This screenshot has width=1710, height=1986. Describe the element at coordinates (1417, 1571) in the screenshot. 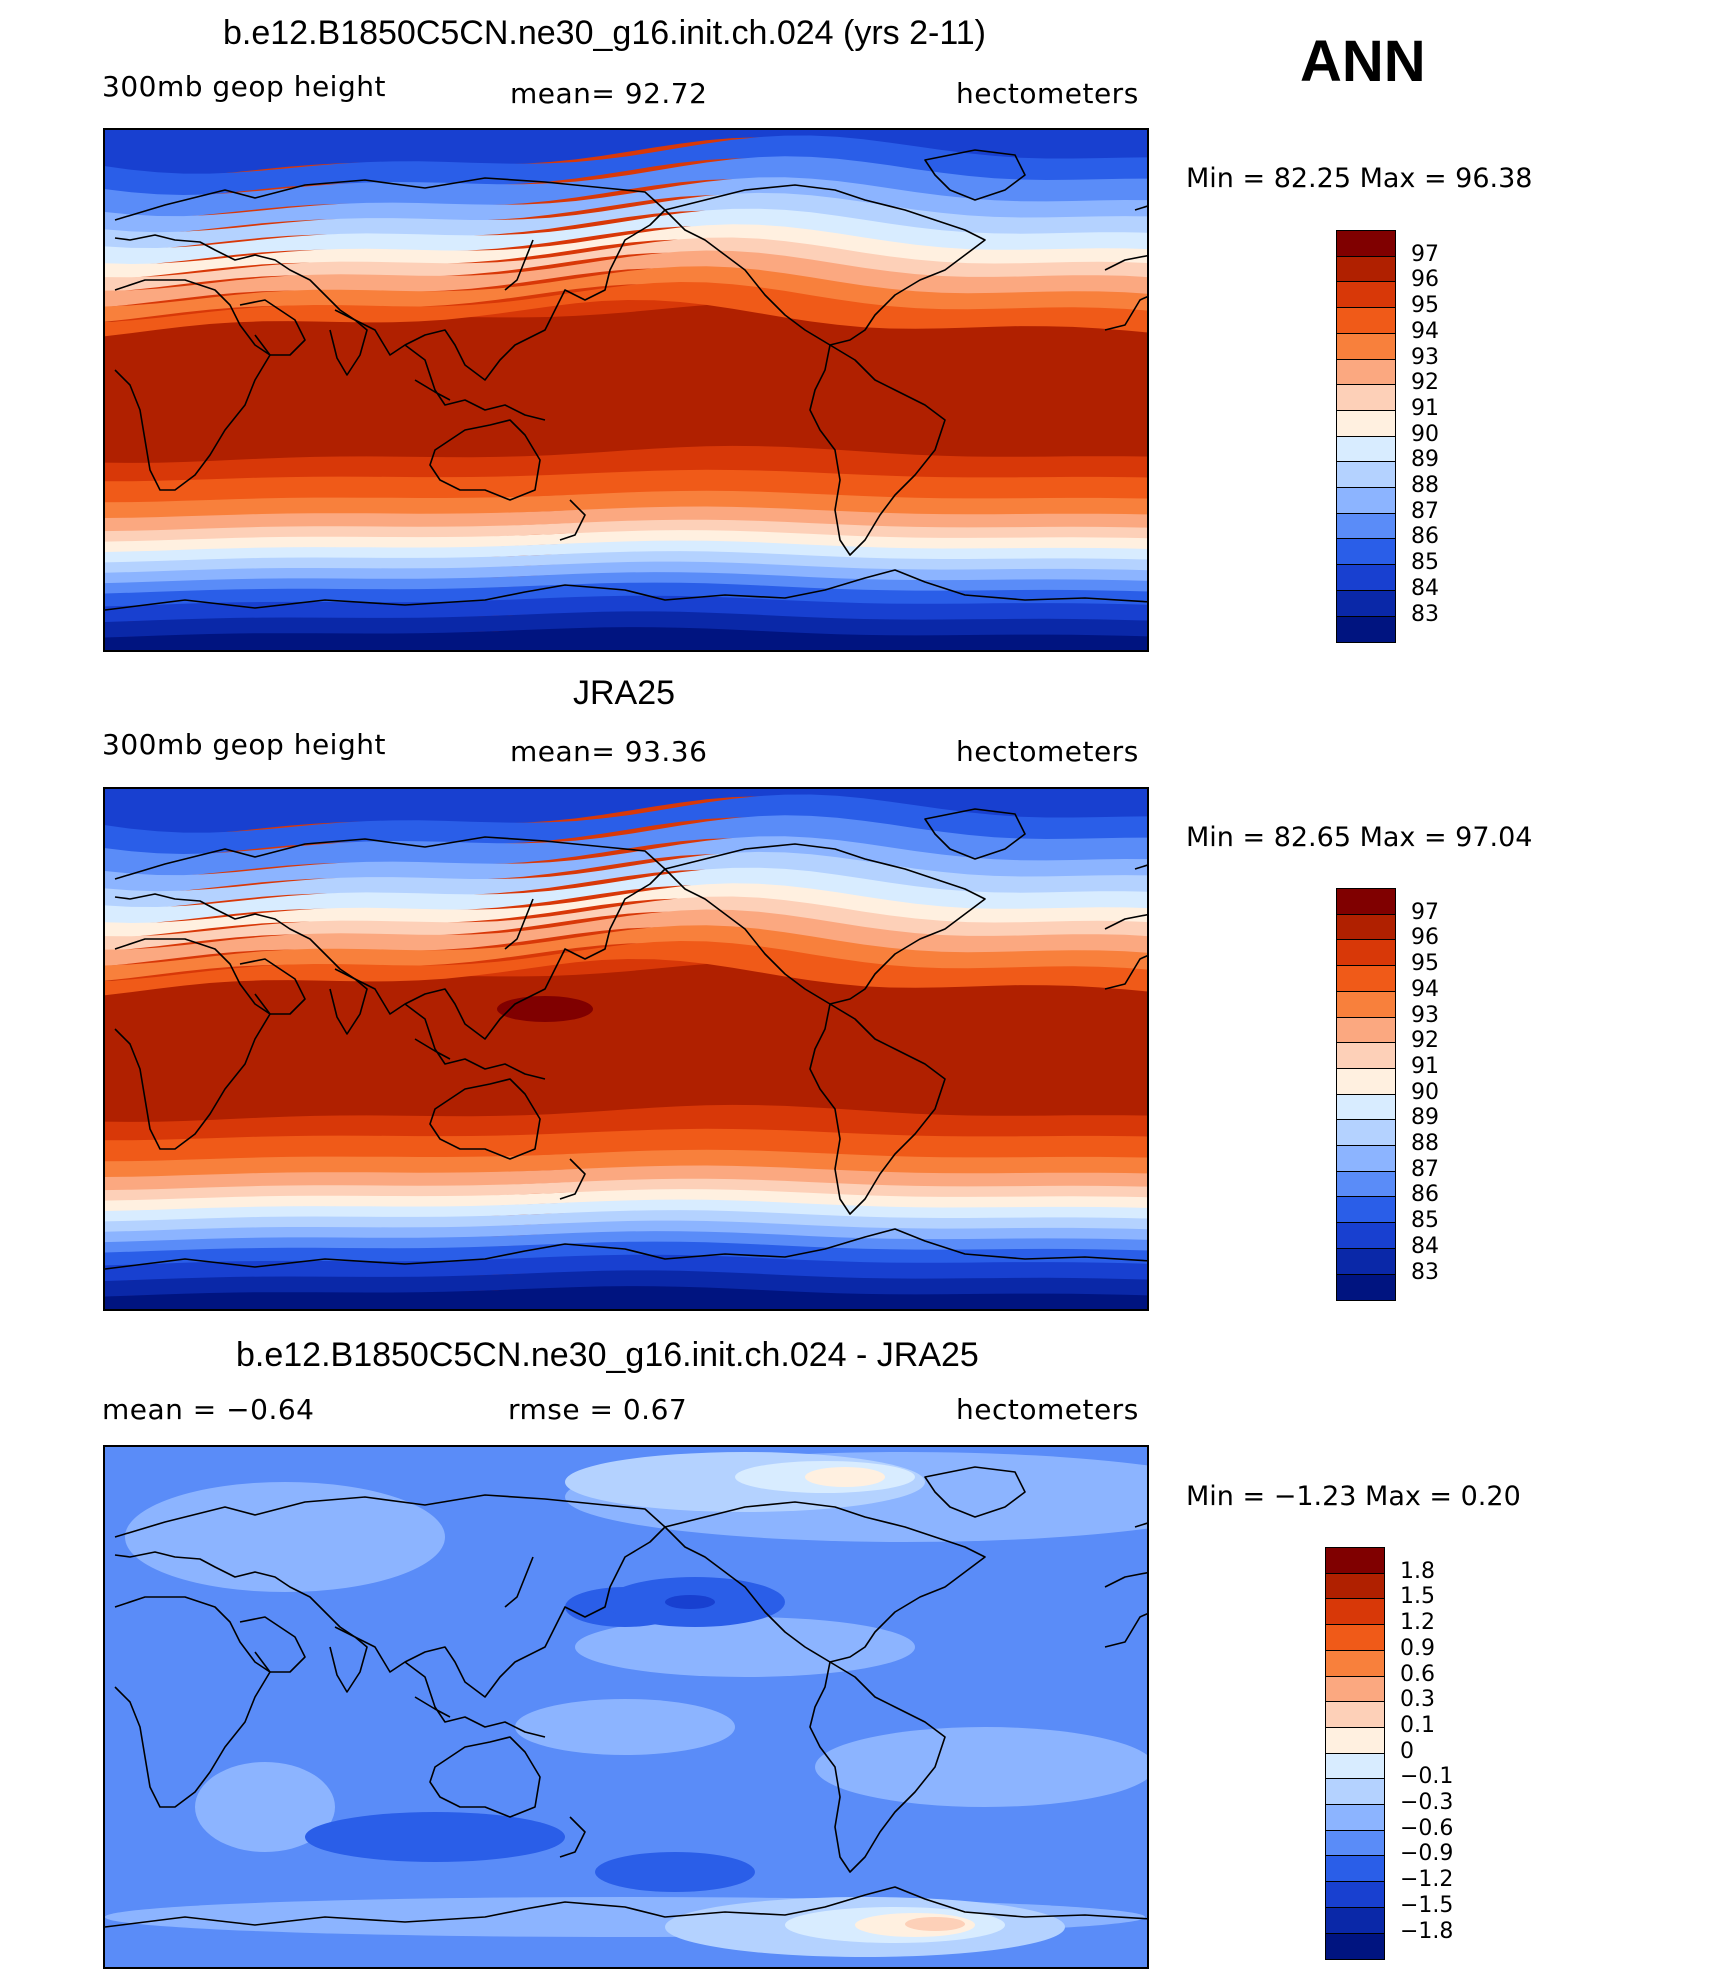

I see `colorbar-label: 1.8` at that location.